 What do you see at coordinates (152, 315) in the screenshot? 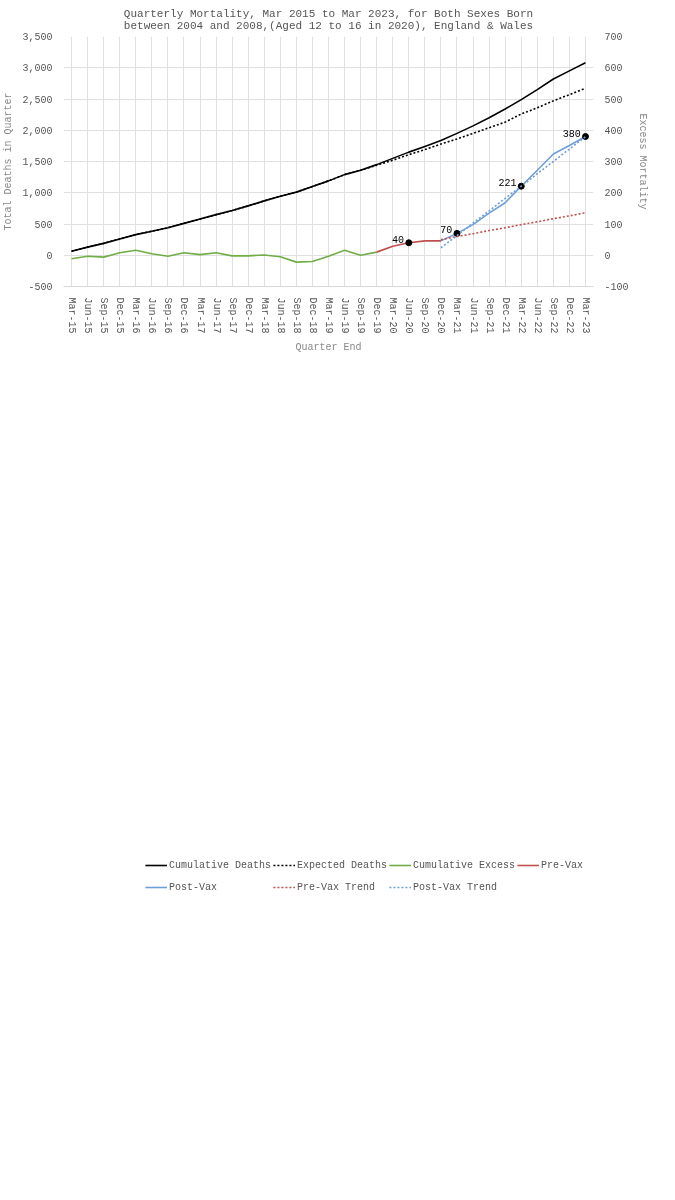
I see `x-tick-label: Jun-16` at bounding box center [152, 315].